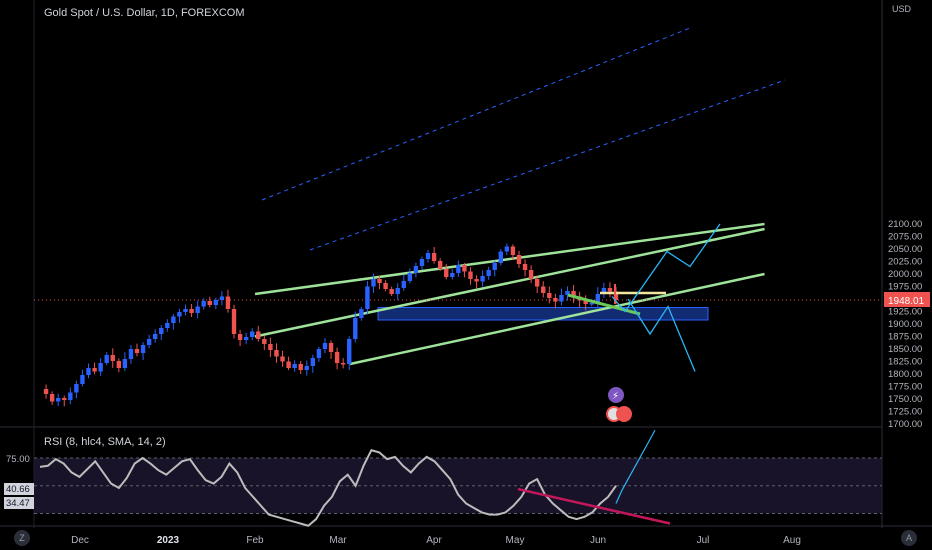 This screenshot has width=932, height=550. What do you see at coordinates (434, 540) in the screenshot?
I see `time-tick-label: Apr` at bounding box center [434, 540].